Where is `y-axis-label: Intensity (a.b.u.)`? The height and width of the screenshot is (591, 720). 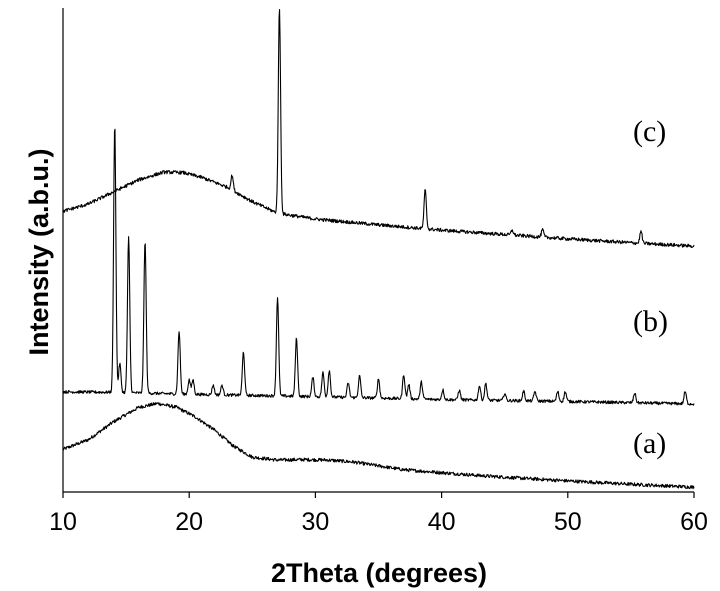 y-axis-label: Intensity (a.b.u.) is located at coordinates (39, 251).